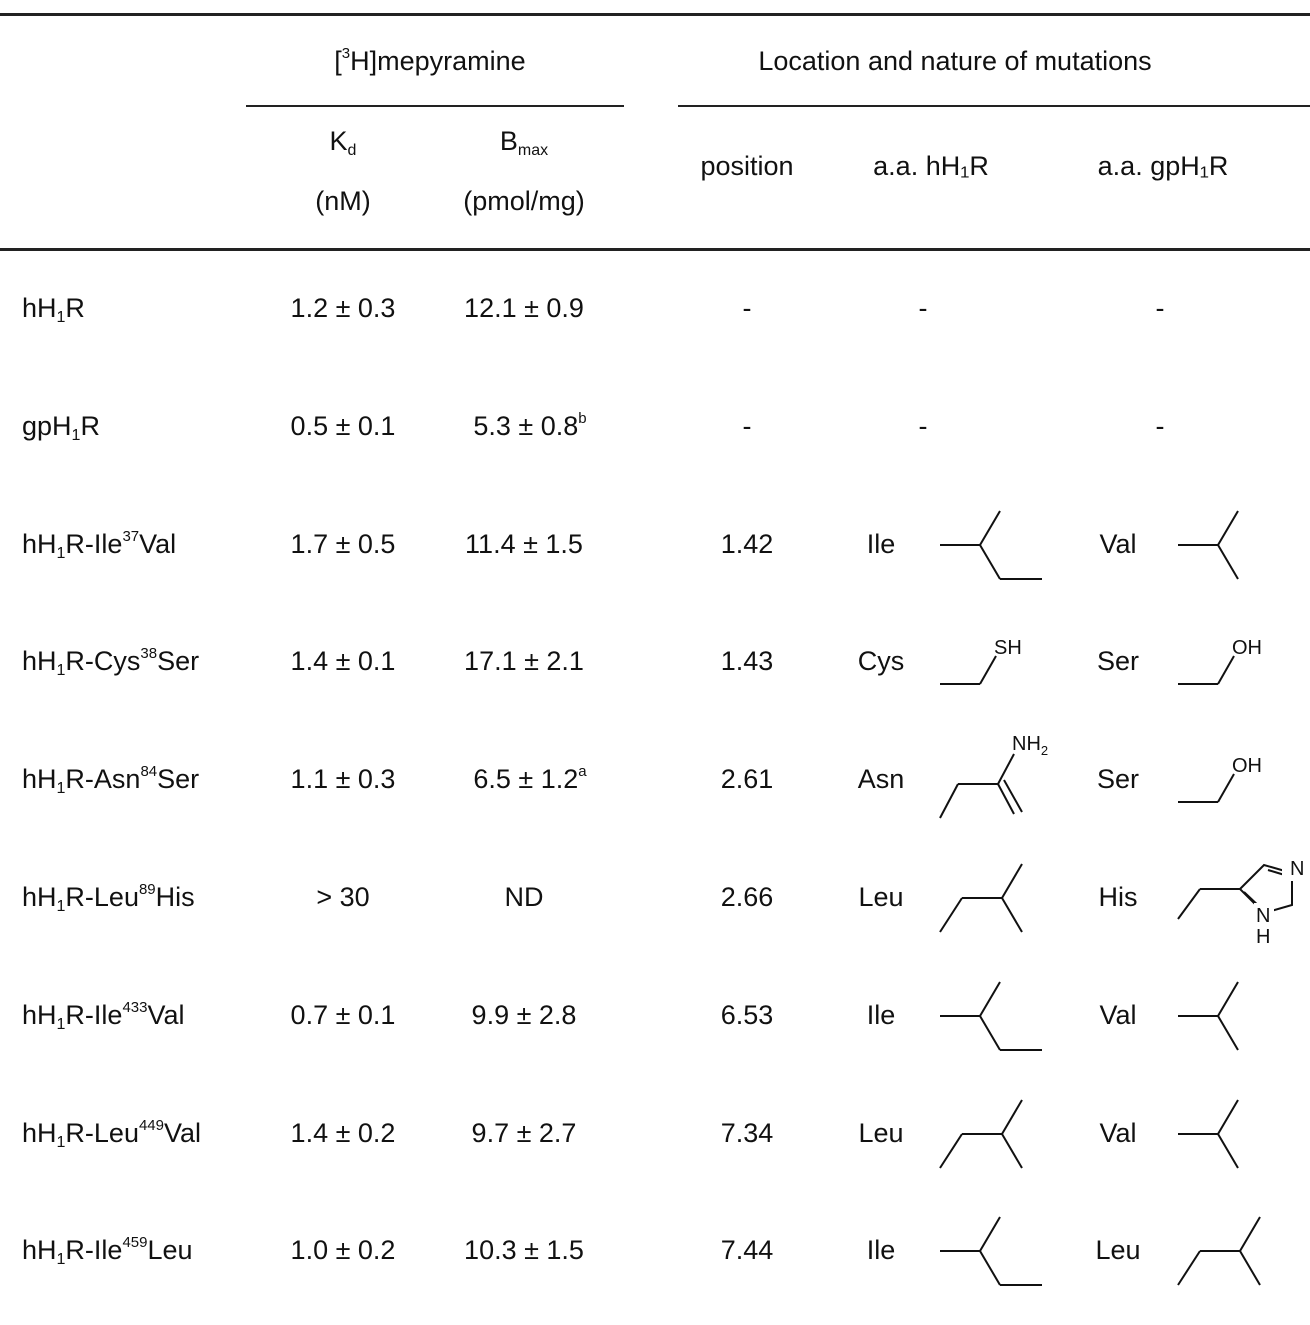  Describe the element at coordinates (435, 106) in the screenshot. I see `mepyramine-group-rule` at that location.